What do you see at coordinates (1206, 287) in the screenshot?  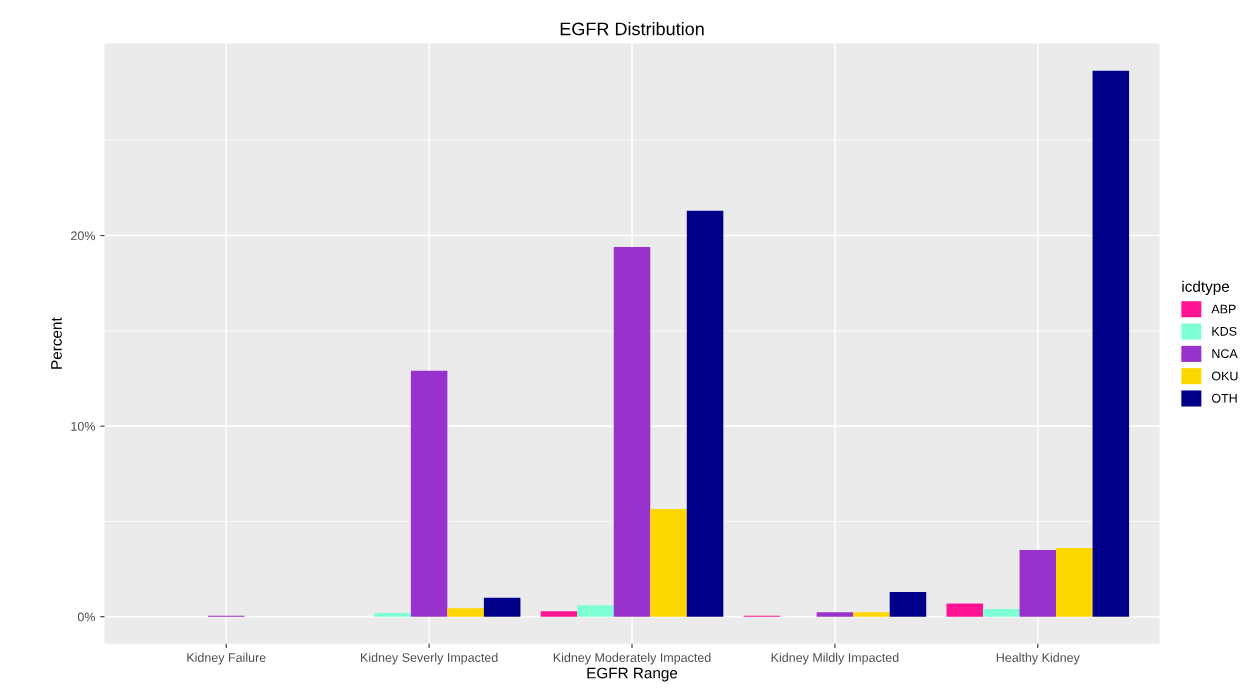 I see `legend-title: icdtype` at bounding box center [1206, 287].